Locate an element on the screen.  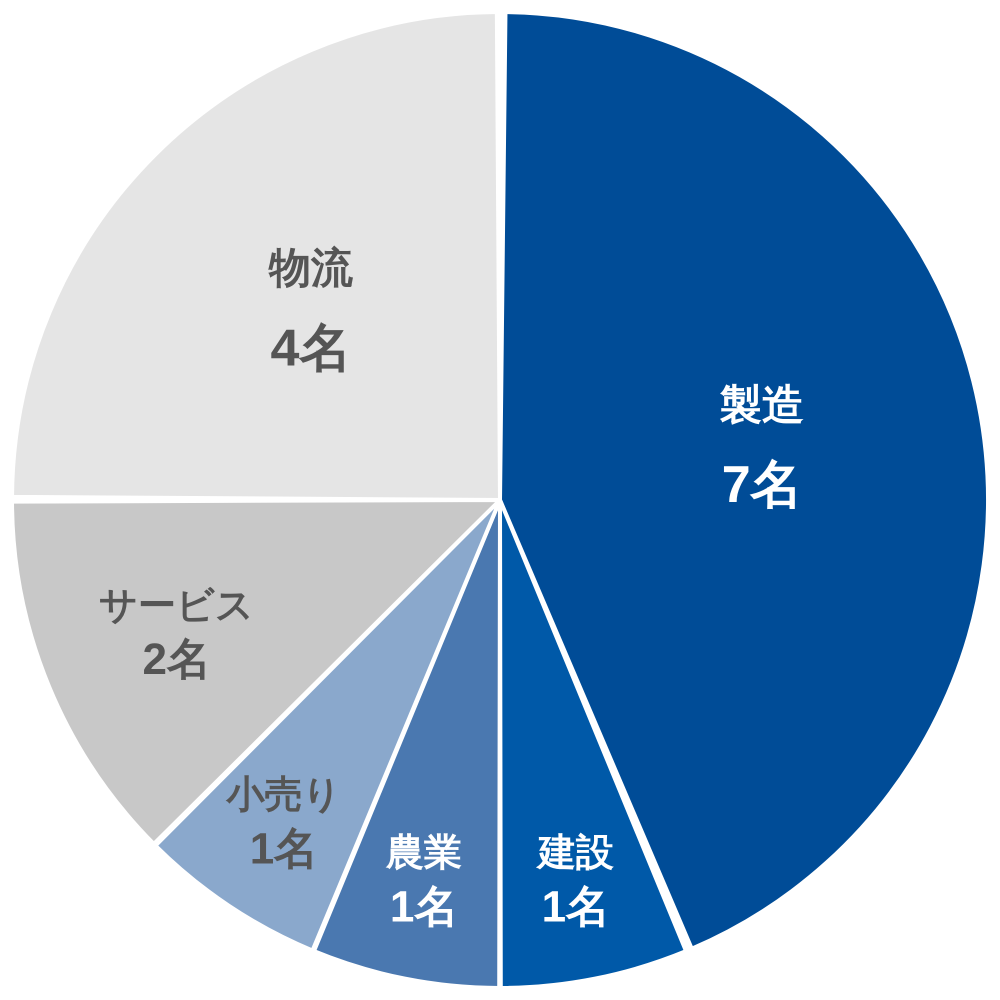
slice-label: サービス is located at coordinates (176, 604).